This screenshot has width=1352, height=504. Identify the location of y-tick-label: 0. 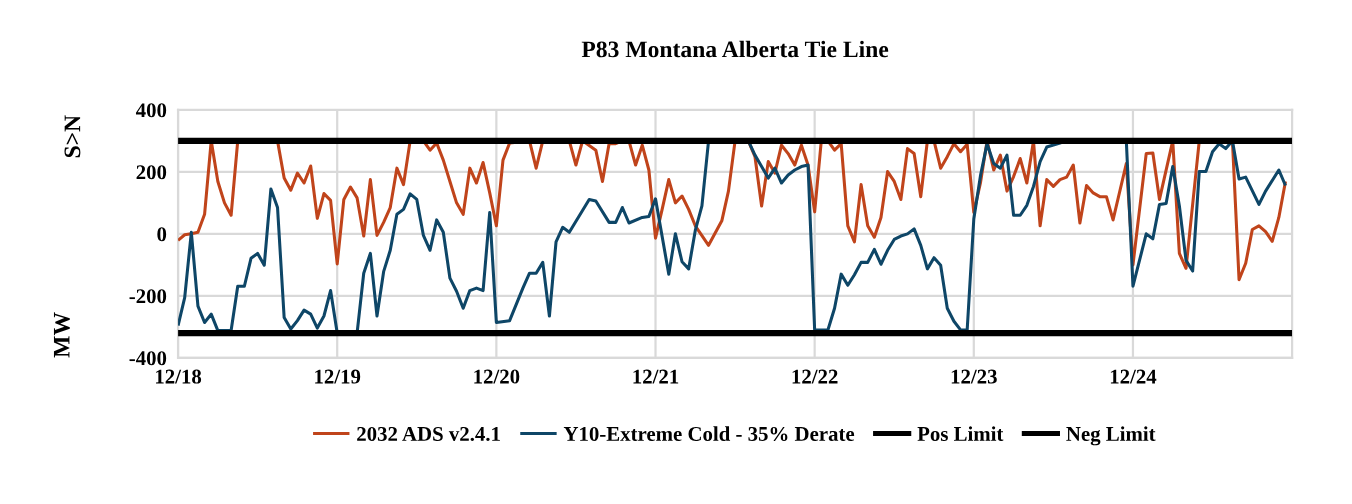
(162, 234).